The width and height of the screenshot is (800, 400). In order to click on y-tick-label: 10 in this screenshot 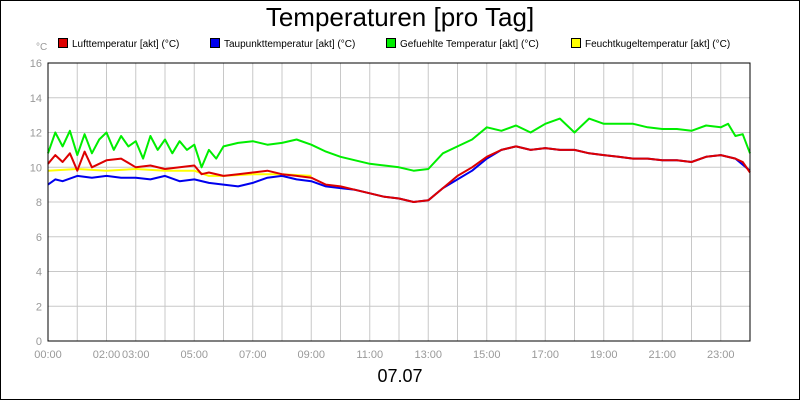, I will do `click(36, 168)`.